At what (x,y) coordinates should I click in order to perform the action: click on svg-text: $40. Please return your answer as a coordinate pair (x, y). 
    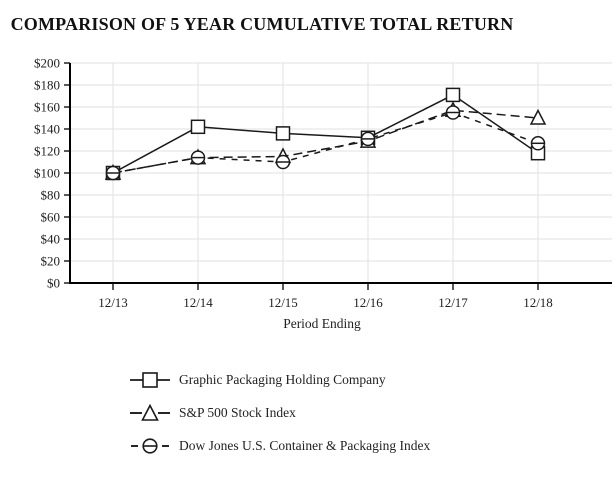
    Looking at the image, I should click on (51, 239).